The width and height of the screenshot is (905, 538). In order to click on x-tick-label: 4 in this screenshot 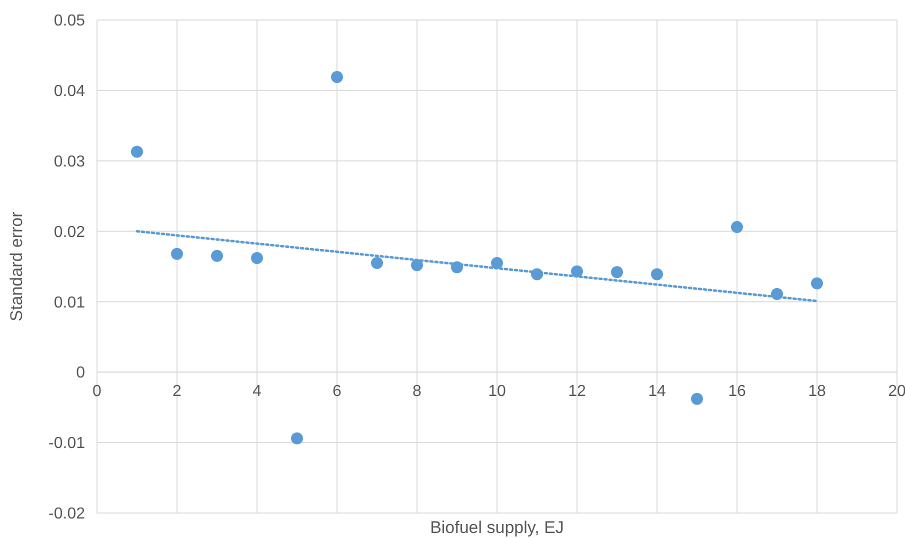, I will do `click(257, 391)`.